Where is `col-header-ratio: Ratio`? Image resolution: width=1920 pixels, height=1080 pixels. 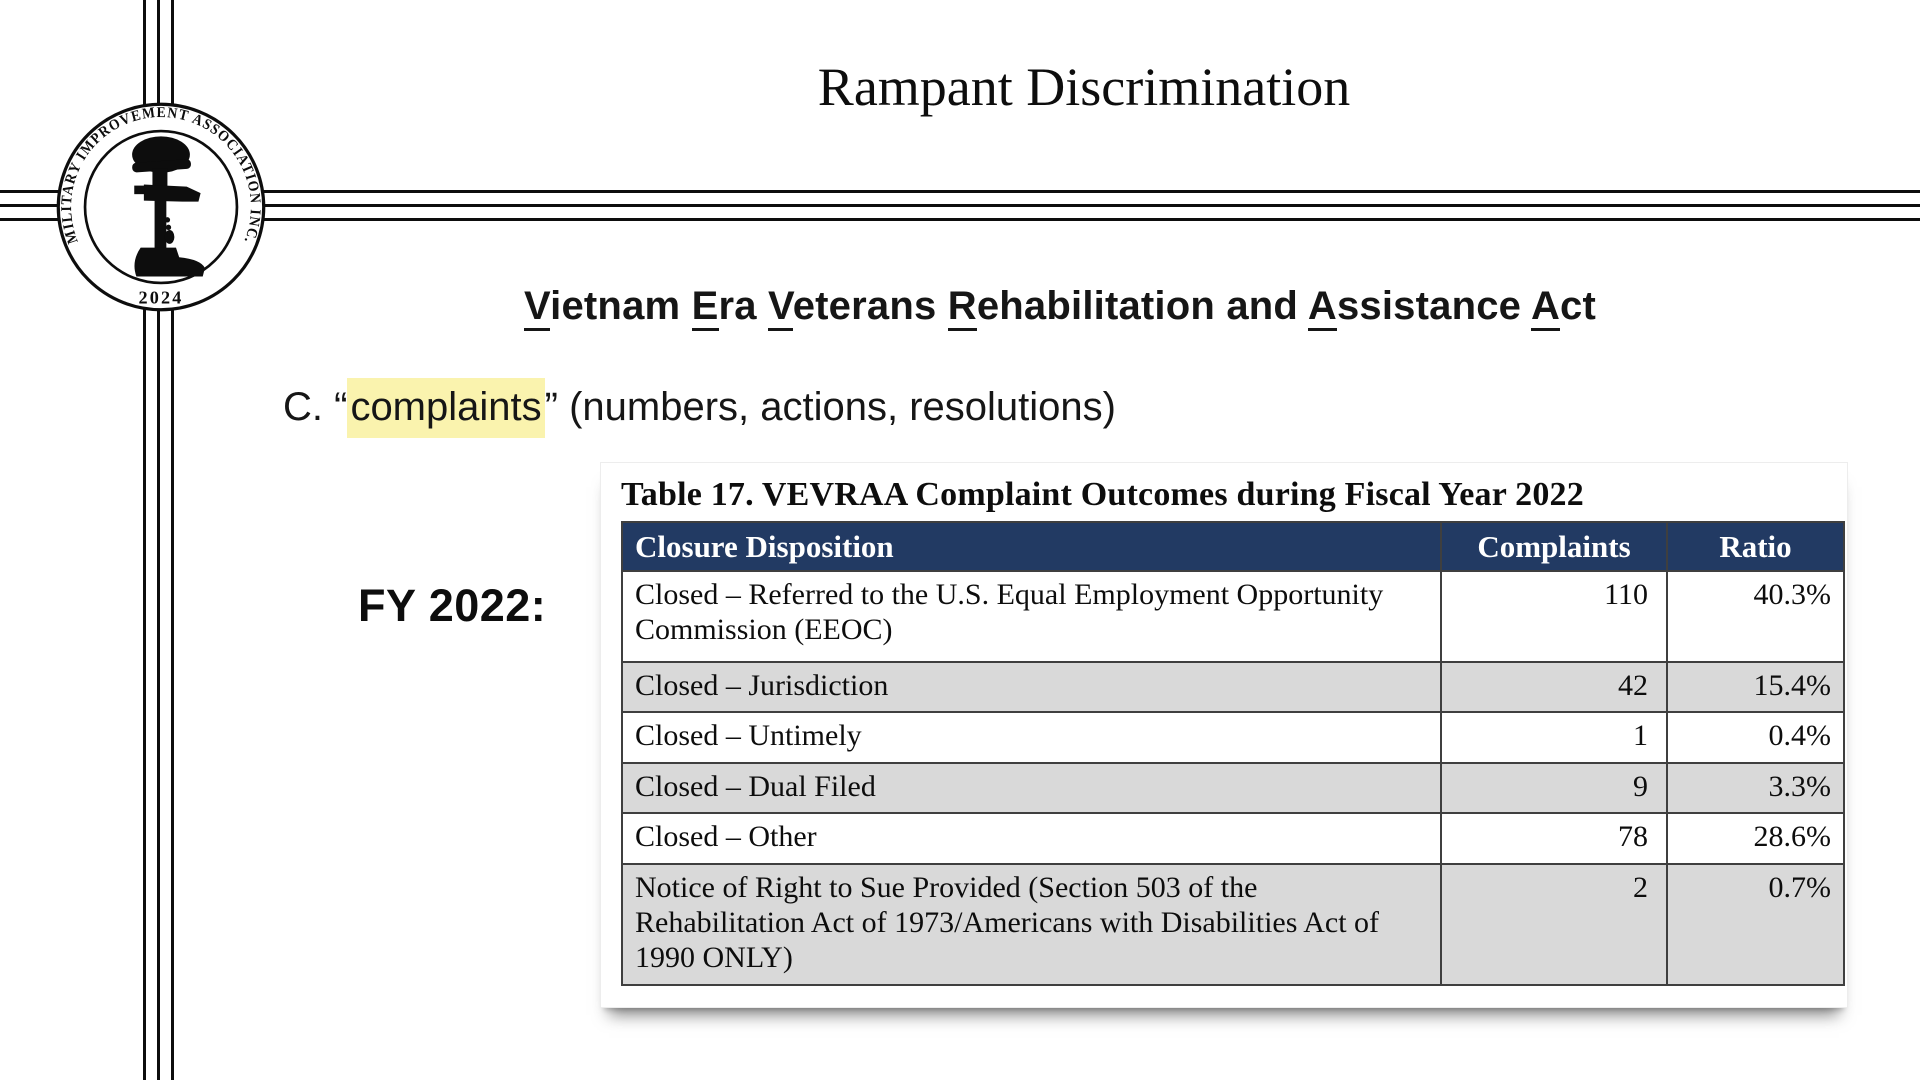
col-header-ratio: Ratio is located at coordinates (1755, 546).